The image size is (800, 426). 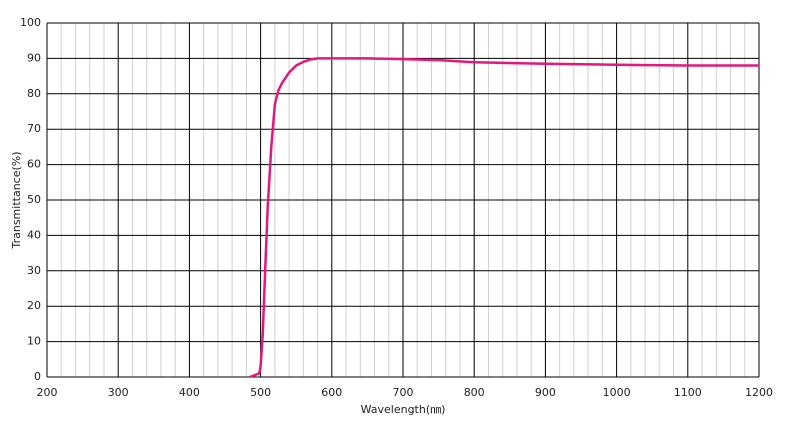 What do you see at coordinates (34, 341) in the screenshot?
I see `y-tick-label: 10` at bounding box center [34, 341].